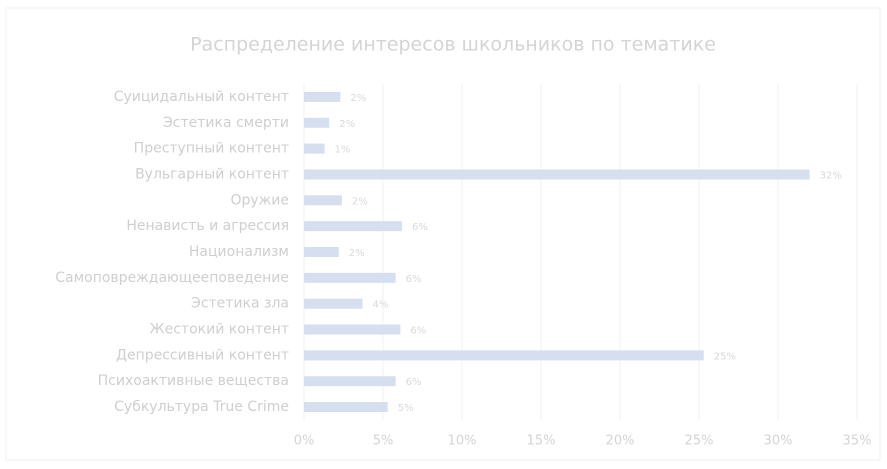  Describe the element at coordinates (699, 441) in the screenshot. I see `x-tick-label: 25%` at that location.